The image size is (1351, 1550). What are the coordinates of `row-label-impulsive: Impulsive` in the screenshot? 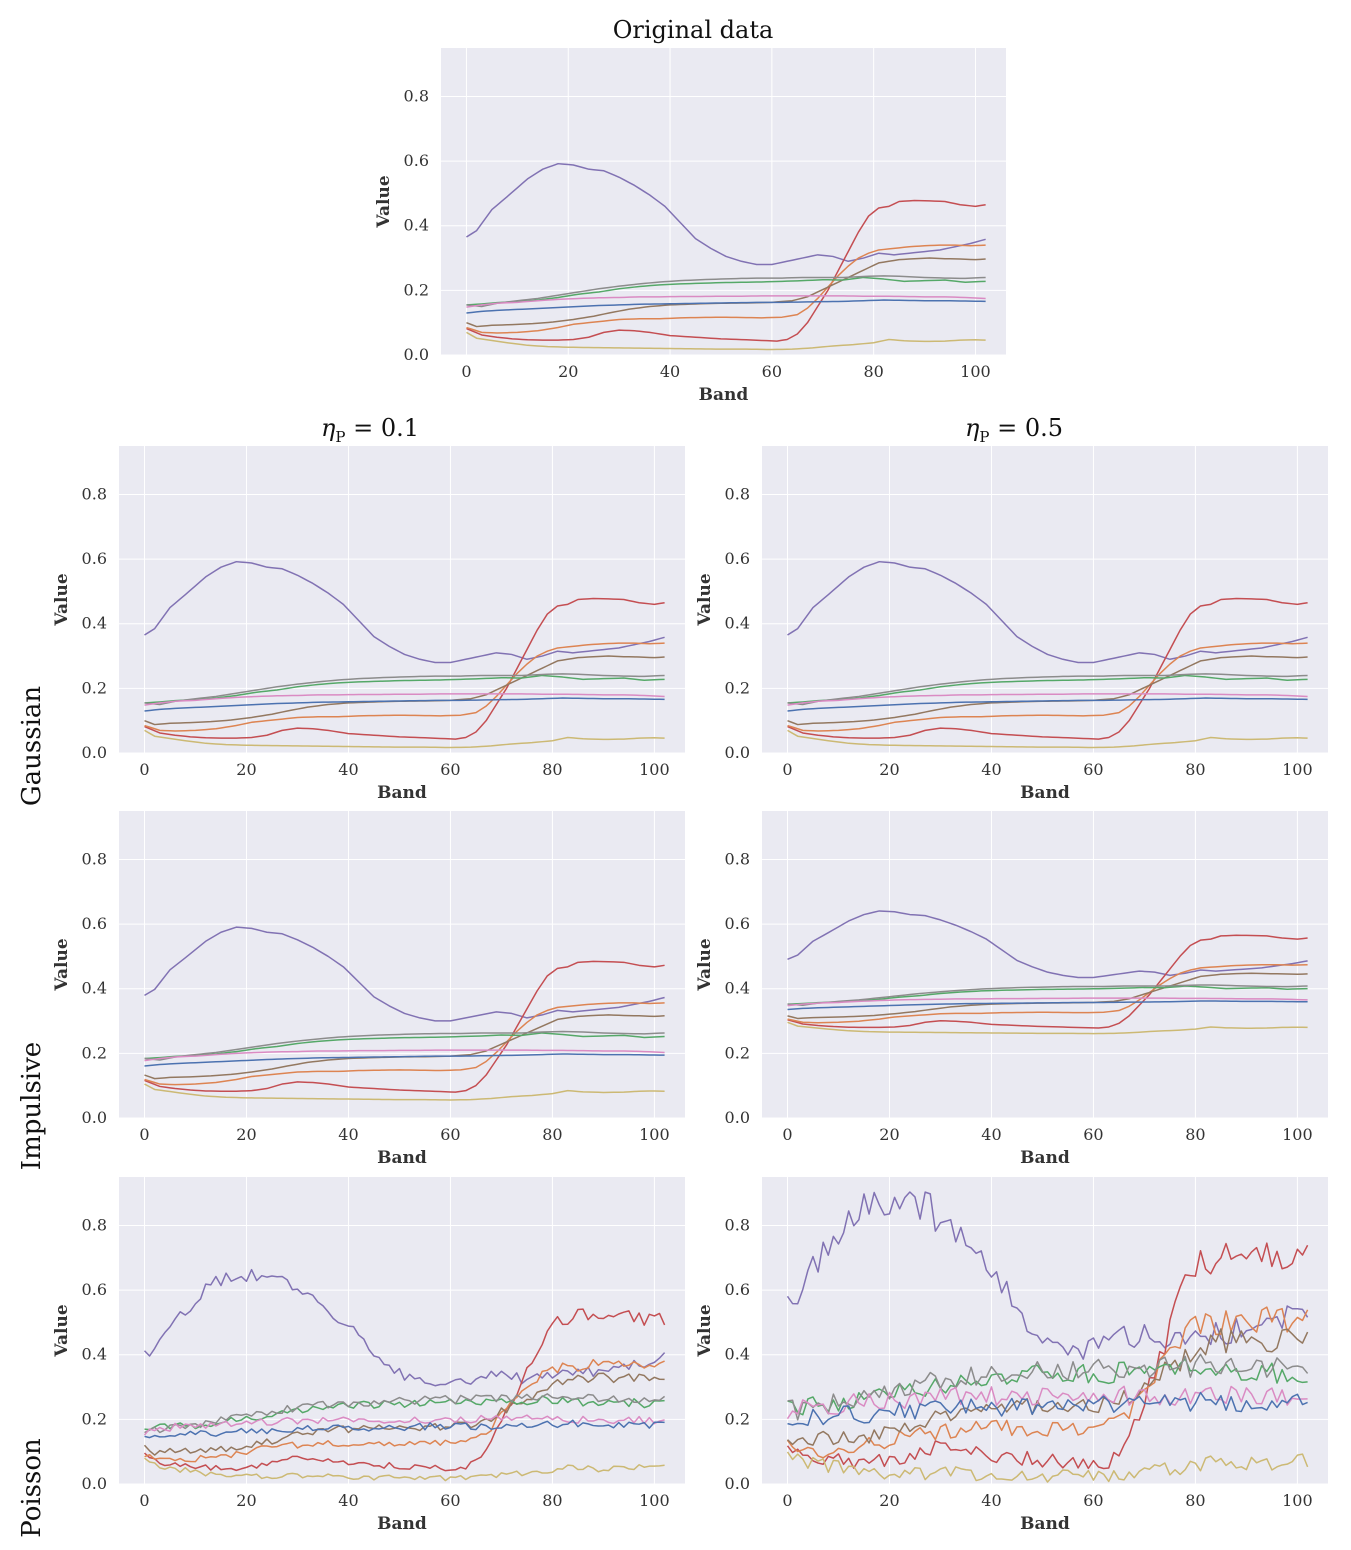 It's located at (32, 1106).